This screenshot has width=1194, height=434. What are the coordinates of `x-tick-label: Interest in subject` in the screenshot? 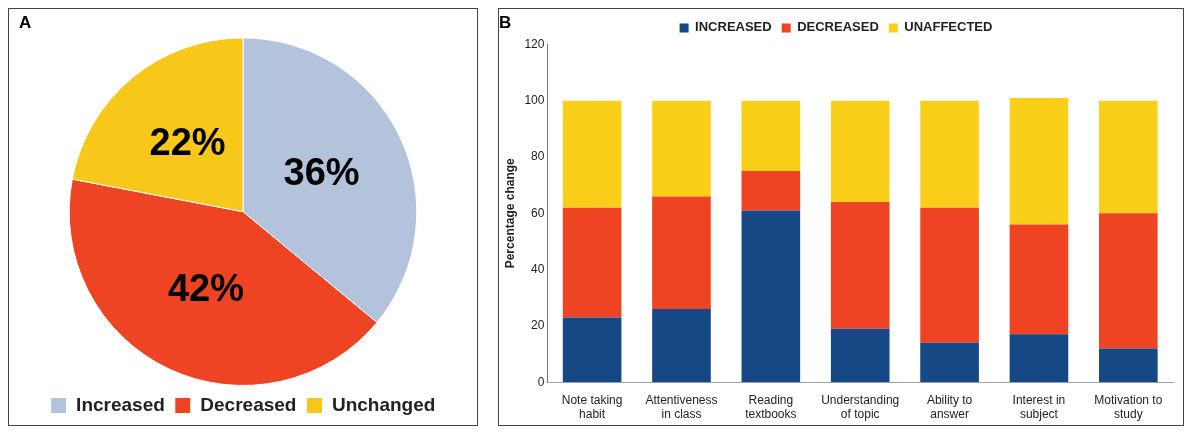 It's located at (1039, 407).